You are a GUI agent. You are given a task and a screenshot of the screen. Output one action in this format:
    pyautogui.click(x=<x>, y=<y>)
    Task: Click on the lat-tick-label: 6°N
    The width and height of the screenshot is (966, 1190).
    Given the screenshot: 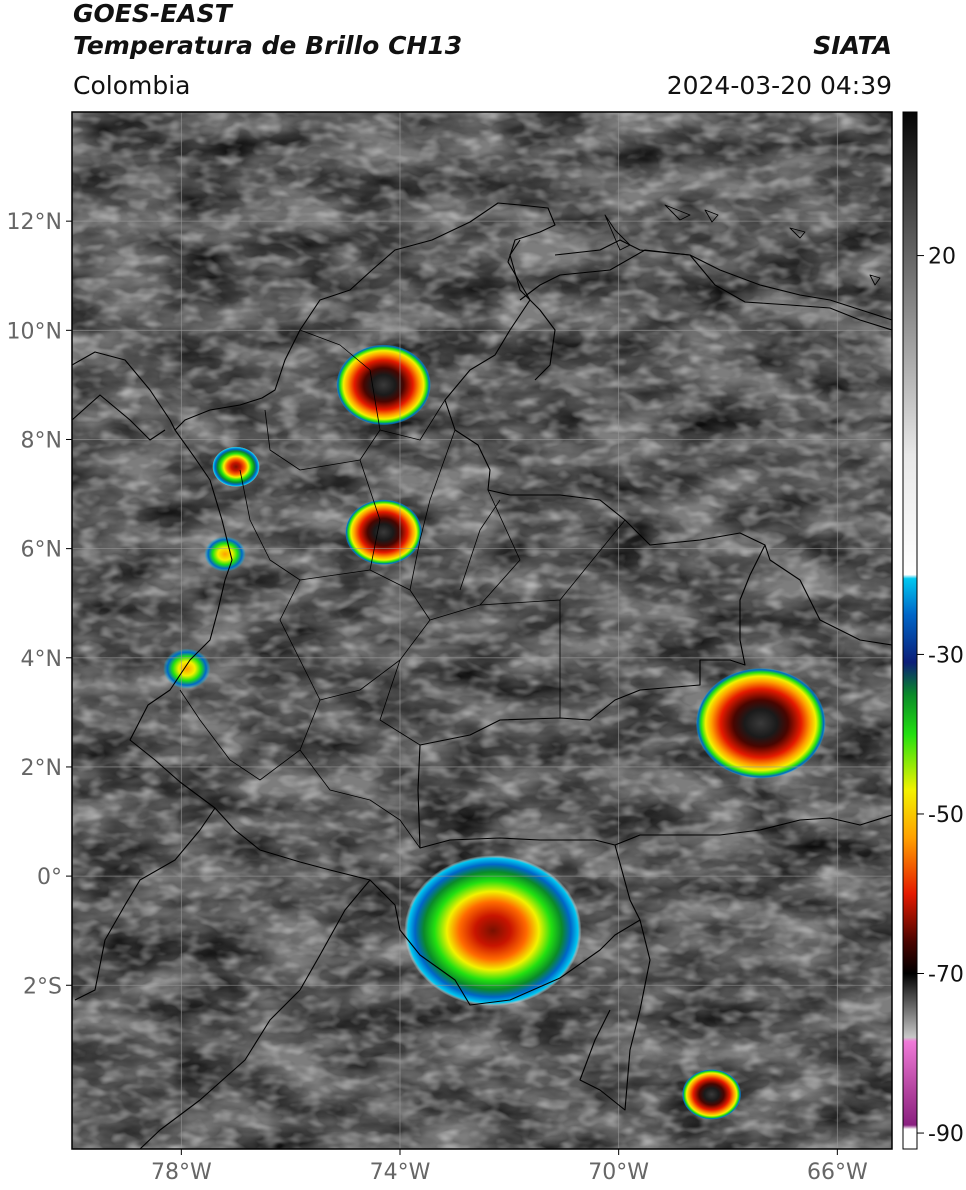 What is the action you would take?
    pyautogui.click(x=41, y=550)
    